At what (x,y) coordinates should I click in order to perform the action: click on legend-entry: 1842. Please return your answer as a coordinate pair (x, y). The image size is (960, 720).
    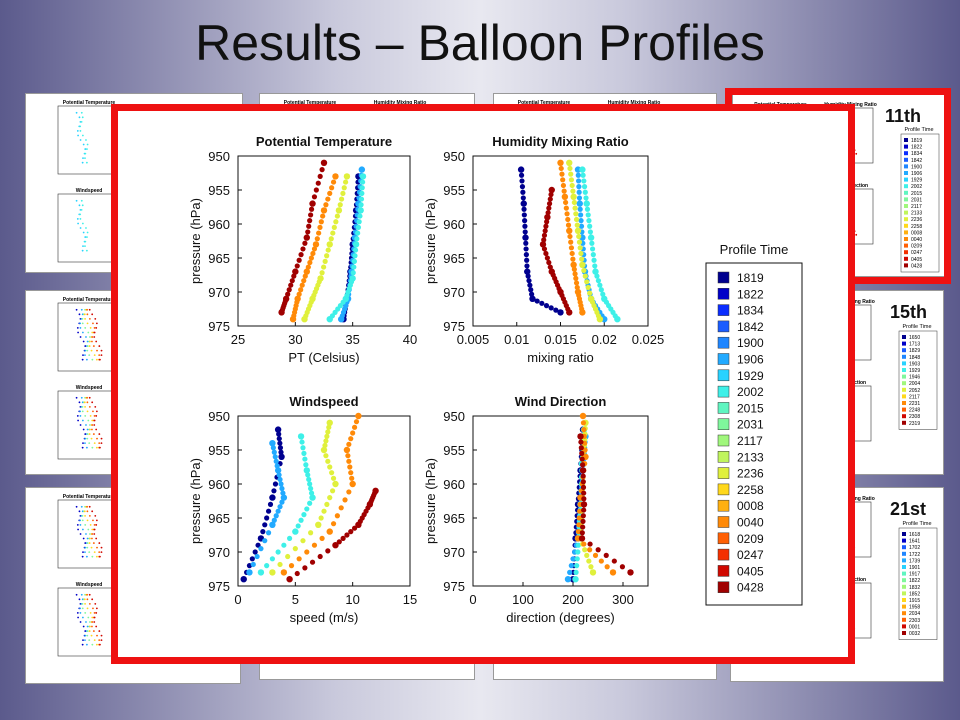
    Looking at the image, I should click on (750, 327).